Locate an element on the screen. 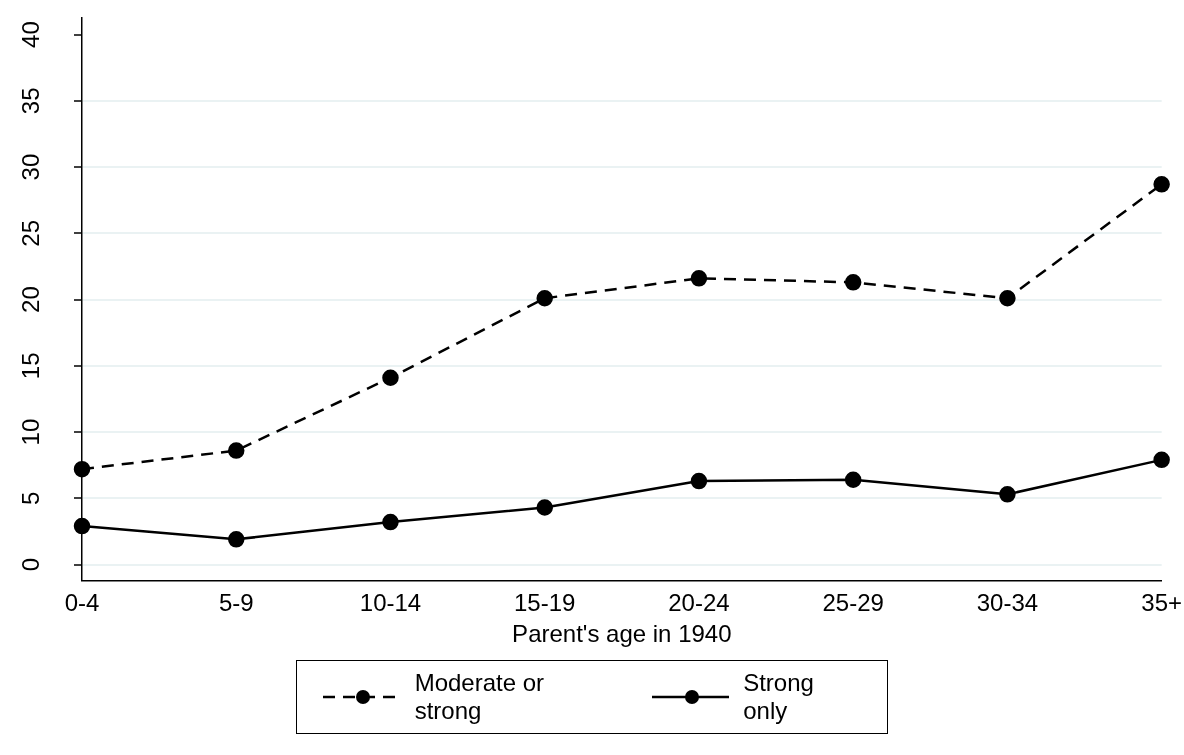 Image resolution: width=1184 pixels, height=755 pixels. y-tick-label: 20 is located at coordinates (30, 299).